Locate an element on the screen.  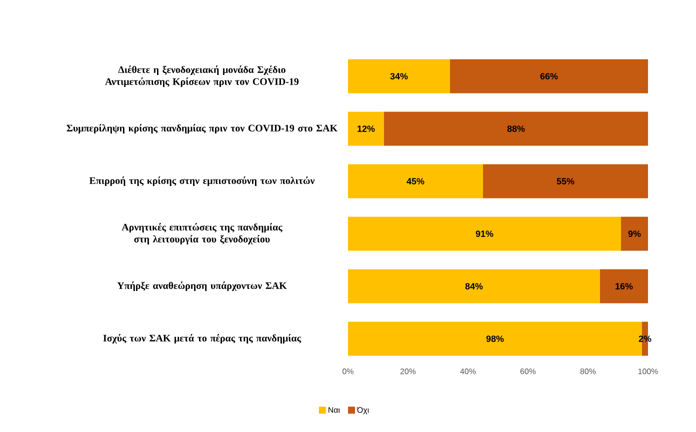
data-label: 84% is located at coordinates (474, 286).